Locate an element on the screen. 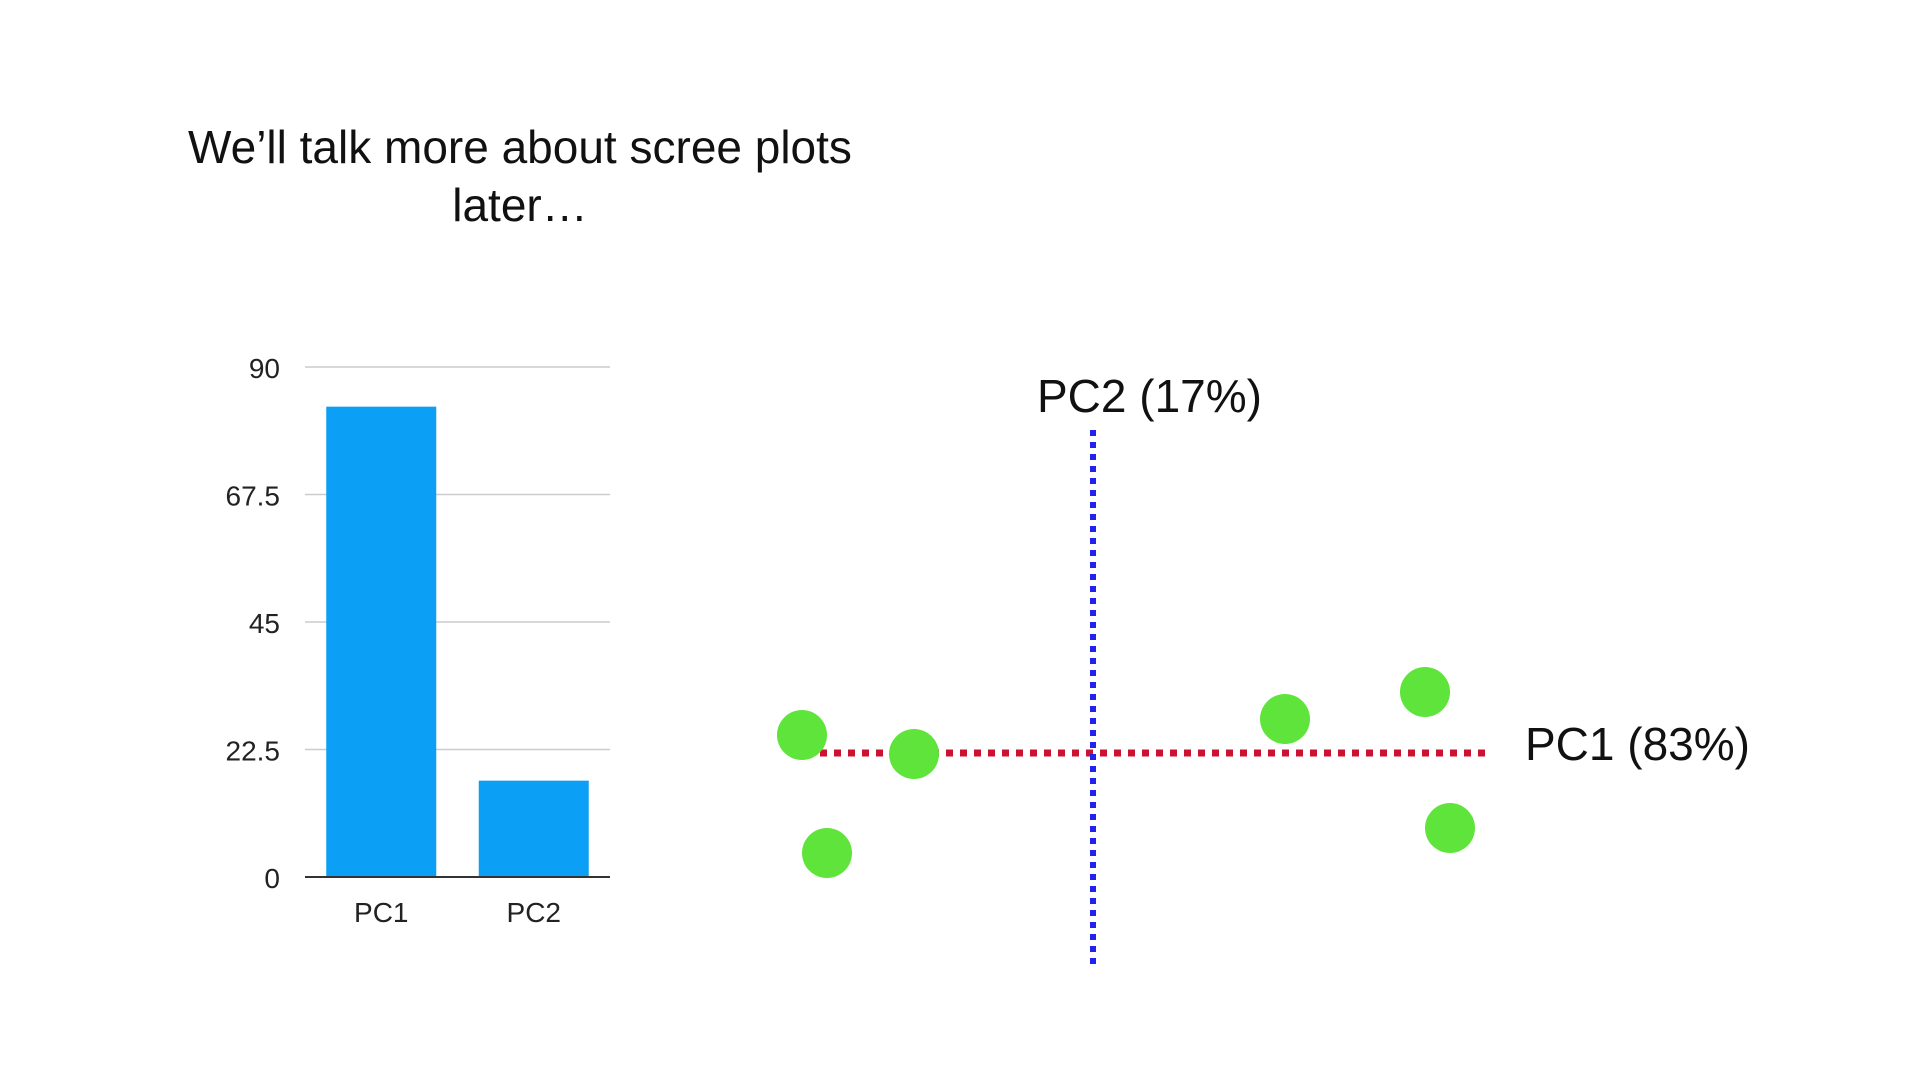 This screenshot has width=1920, height=1080. pc2-label: PC2 (17%) is located at coordinates (1149, 396).